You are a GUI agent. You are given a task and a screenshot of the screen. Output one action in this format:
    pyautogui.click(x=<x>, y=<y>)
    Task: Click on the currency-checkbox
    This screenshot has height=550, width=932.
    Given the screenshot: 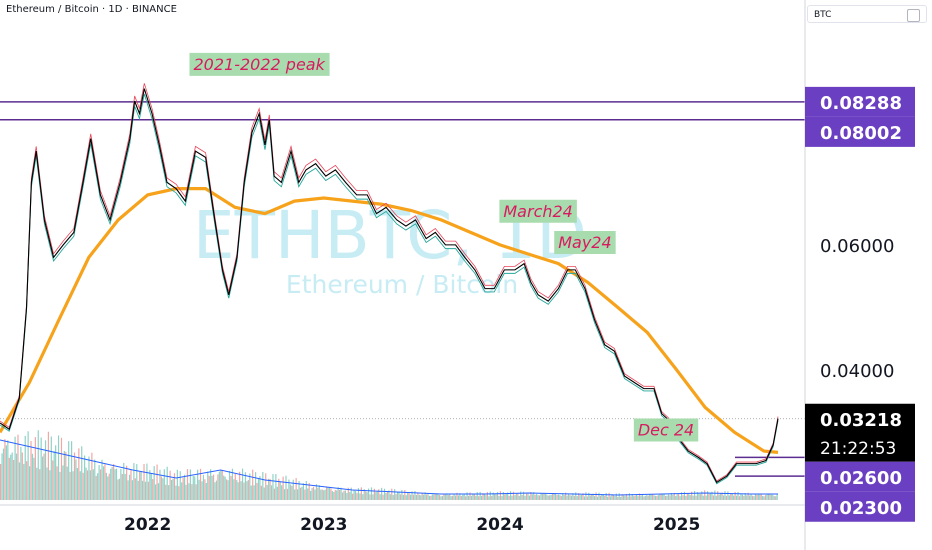 What is the action you would take?
    pyautogui.click(x=913, y=15)
    